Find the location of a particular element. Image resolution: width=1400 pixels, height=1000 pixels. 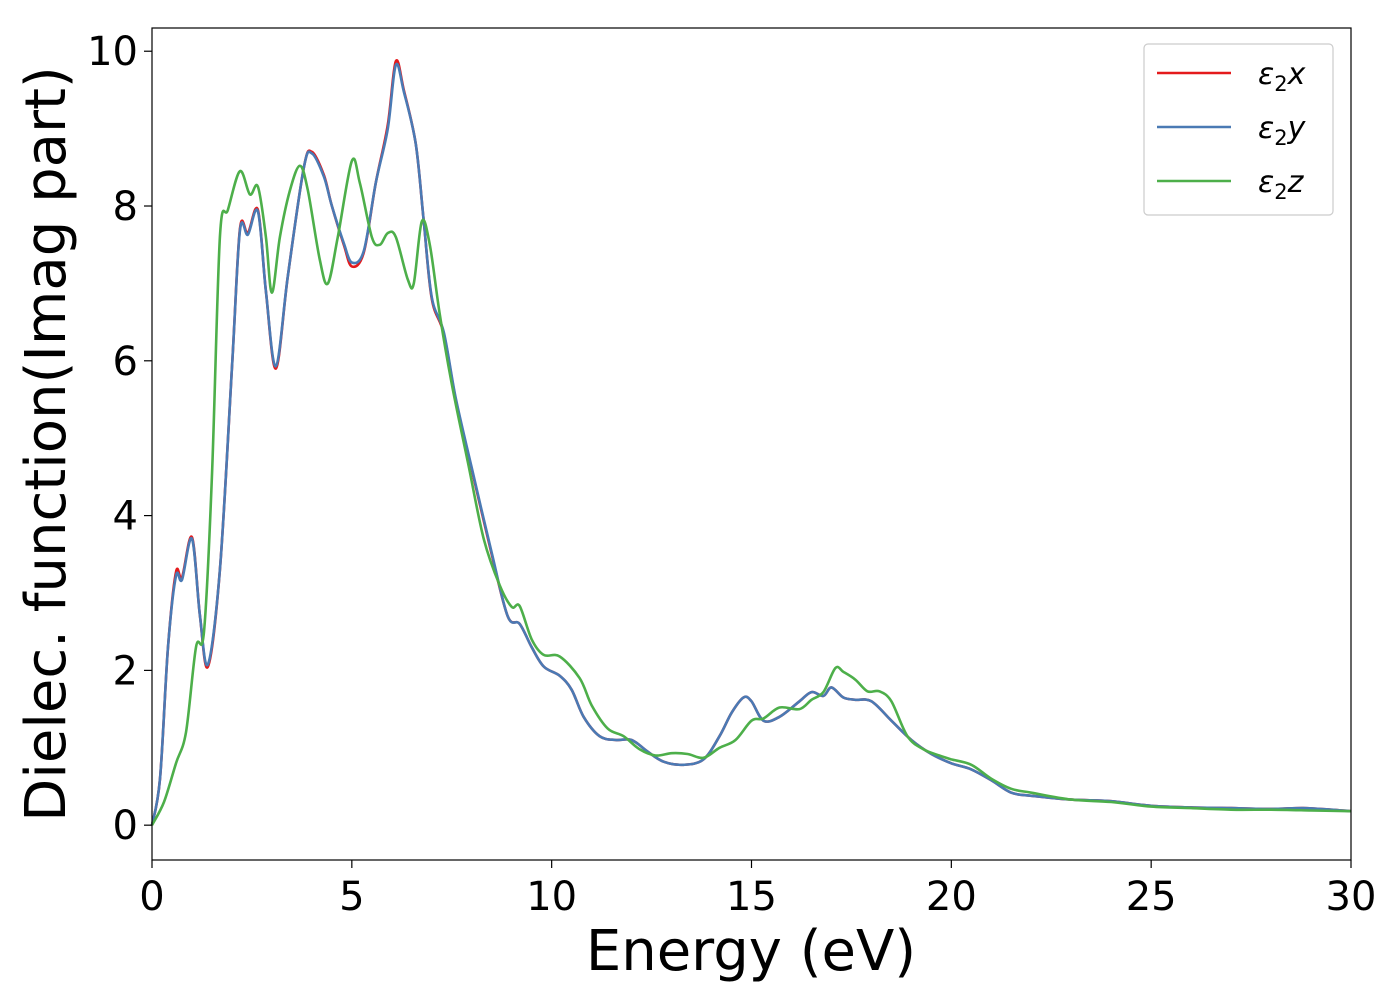

y-tick-label: 10 is located at coordinates (112, 52).